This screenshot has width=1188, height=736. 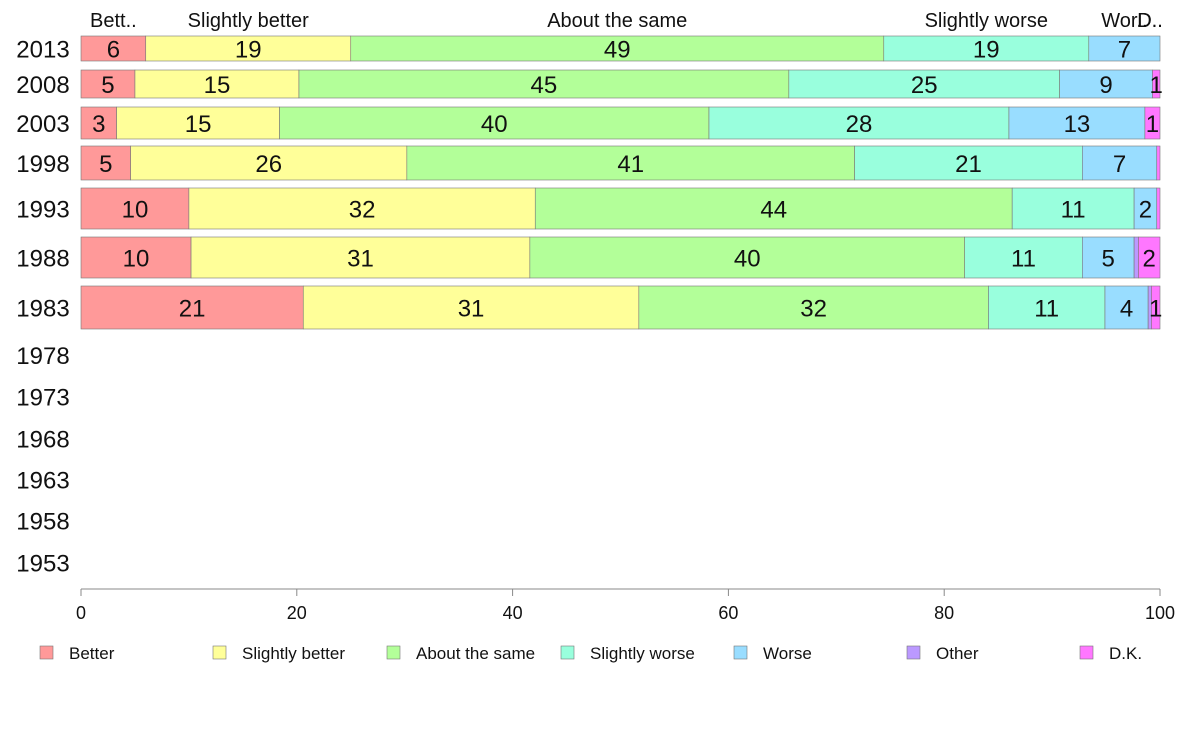 I want to click on bar-label-2008-worse: 9, so click(x=1105, y=85).